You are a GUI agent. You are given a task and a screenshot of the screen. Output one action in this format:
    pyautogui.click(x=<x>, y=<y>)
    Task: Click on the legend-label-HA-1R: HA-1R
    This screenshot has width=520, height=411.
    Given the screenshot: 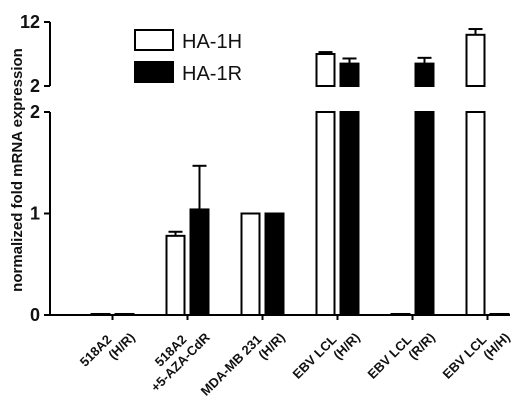 What is the action you would take?
    pyautogui.click(x=212, y=74)
    